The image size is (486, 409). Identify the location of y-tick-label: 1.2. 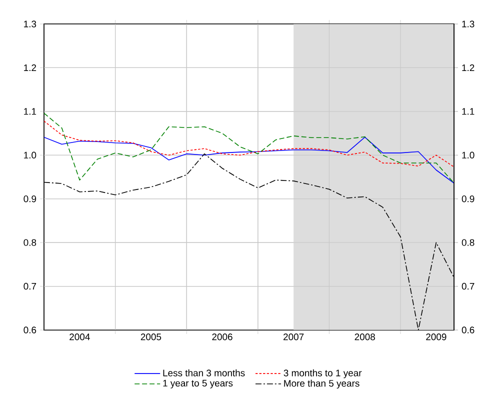
(30, 68).